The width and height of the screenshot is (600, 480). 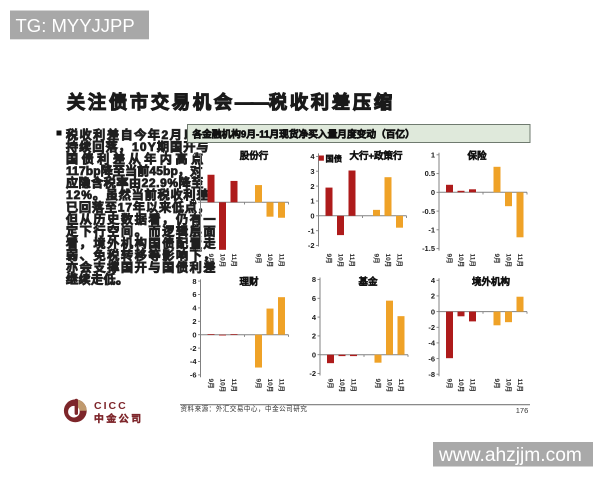 I want to click on svg-text: 基金, so click(x=367, y=282).